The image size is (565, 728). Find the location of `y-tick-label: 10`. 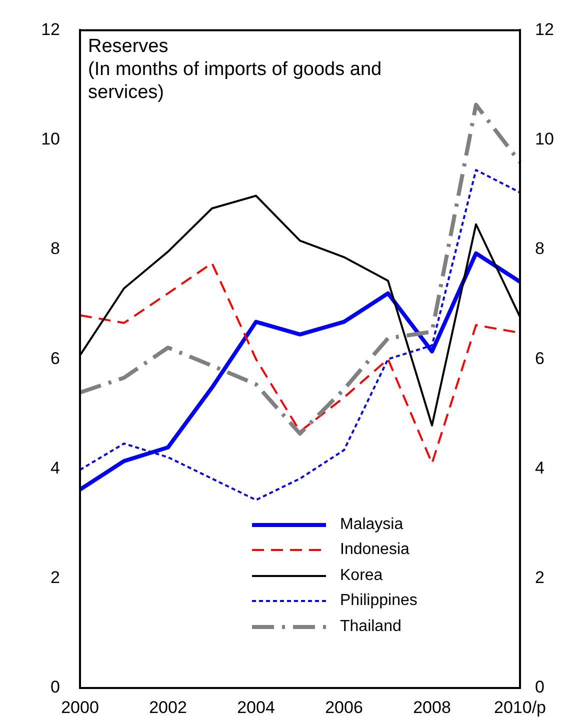

y-tick-label: 10 is located at coordinates (50, 139).